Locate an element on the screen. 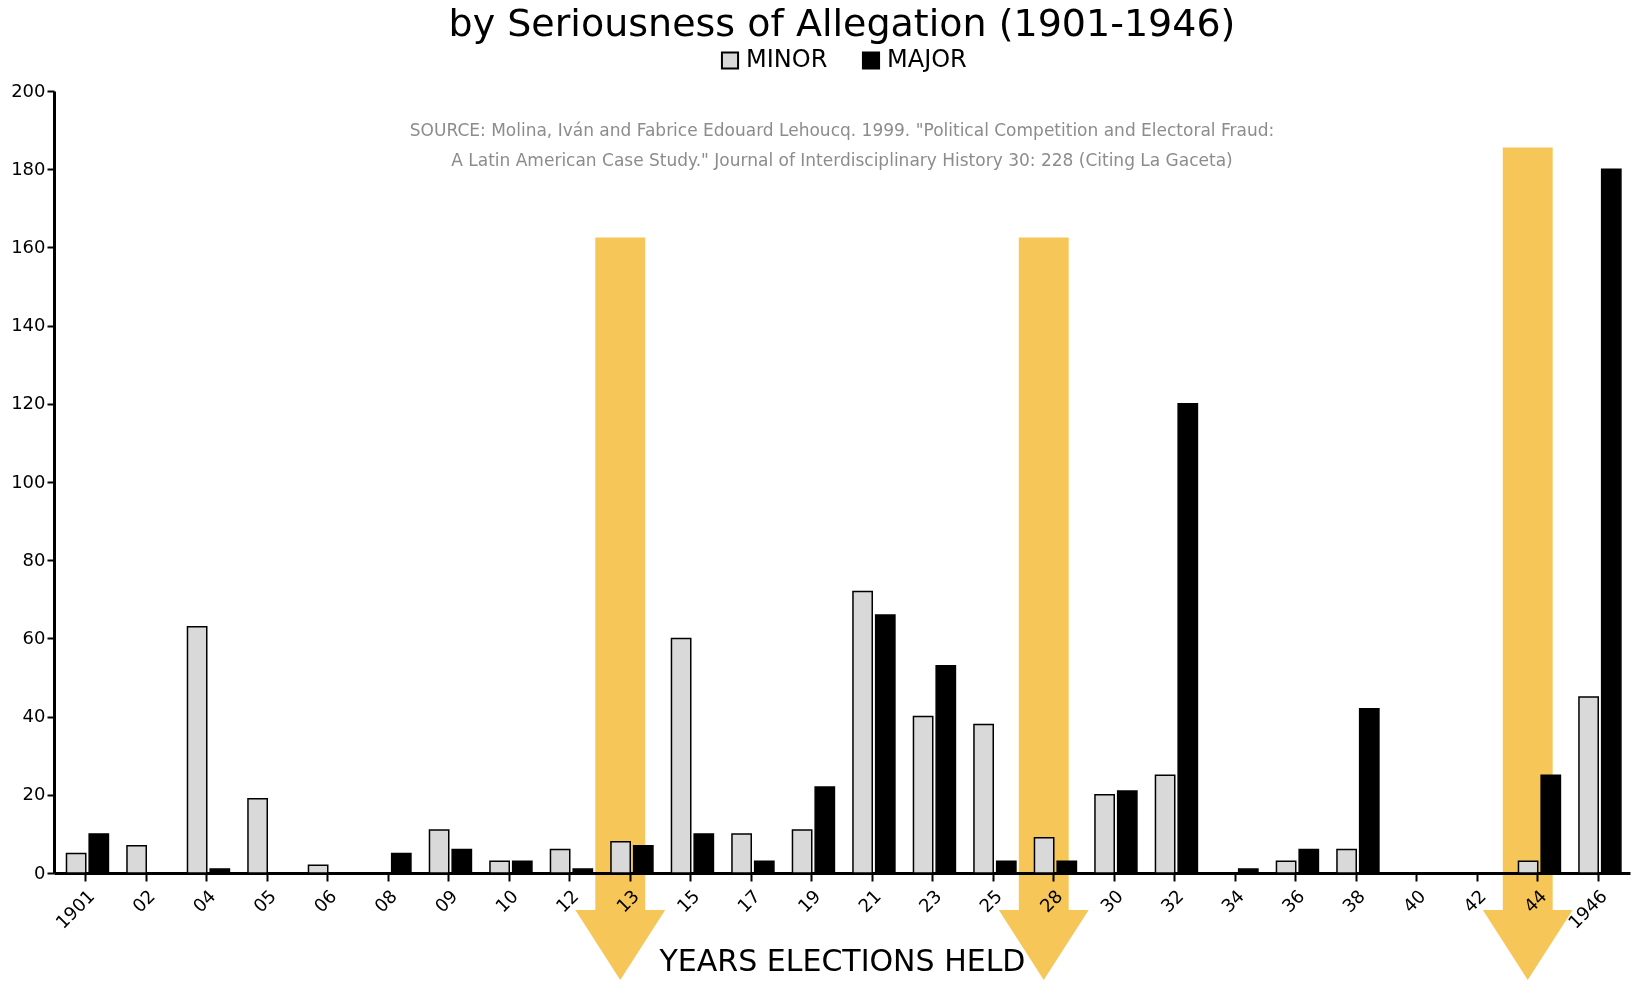 Image resolution: width=1642 pixels, height=987 pixels. x-tick-label: 13 is located at coordinates (627, 901).